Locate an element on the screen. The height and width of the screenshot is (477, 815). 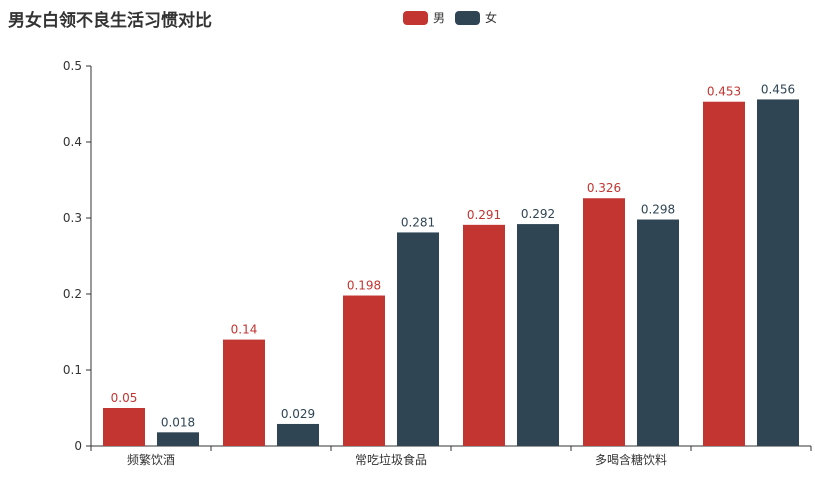
data-label-female: 0.281 is located at coordinates (418, 222).